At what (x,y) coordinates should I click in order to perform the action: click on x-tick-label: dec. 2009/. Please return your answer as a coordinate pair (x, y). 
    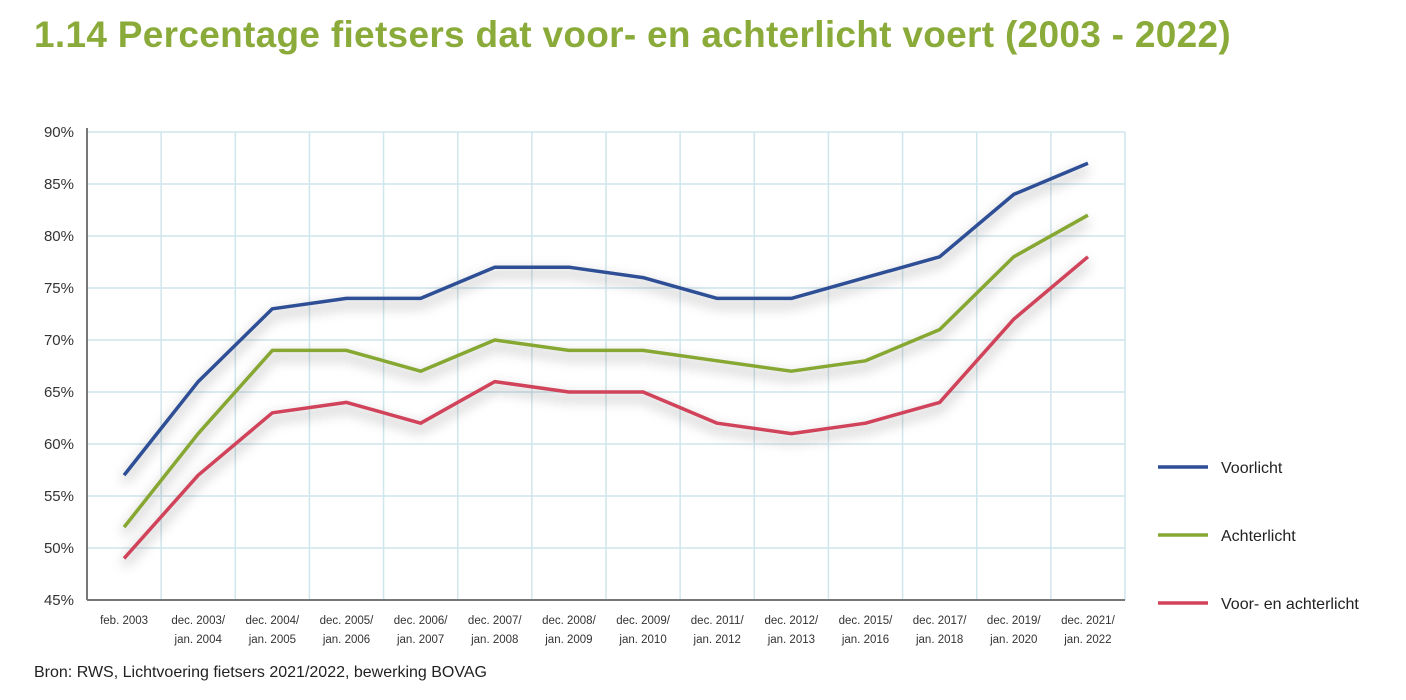
    Looking at the image, I should click on (643, 621).